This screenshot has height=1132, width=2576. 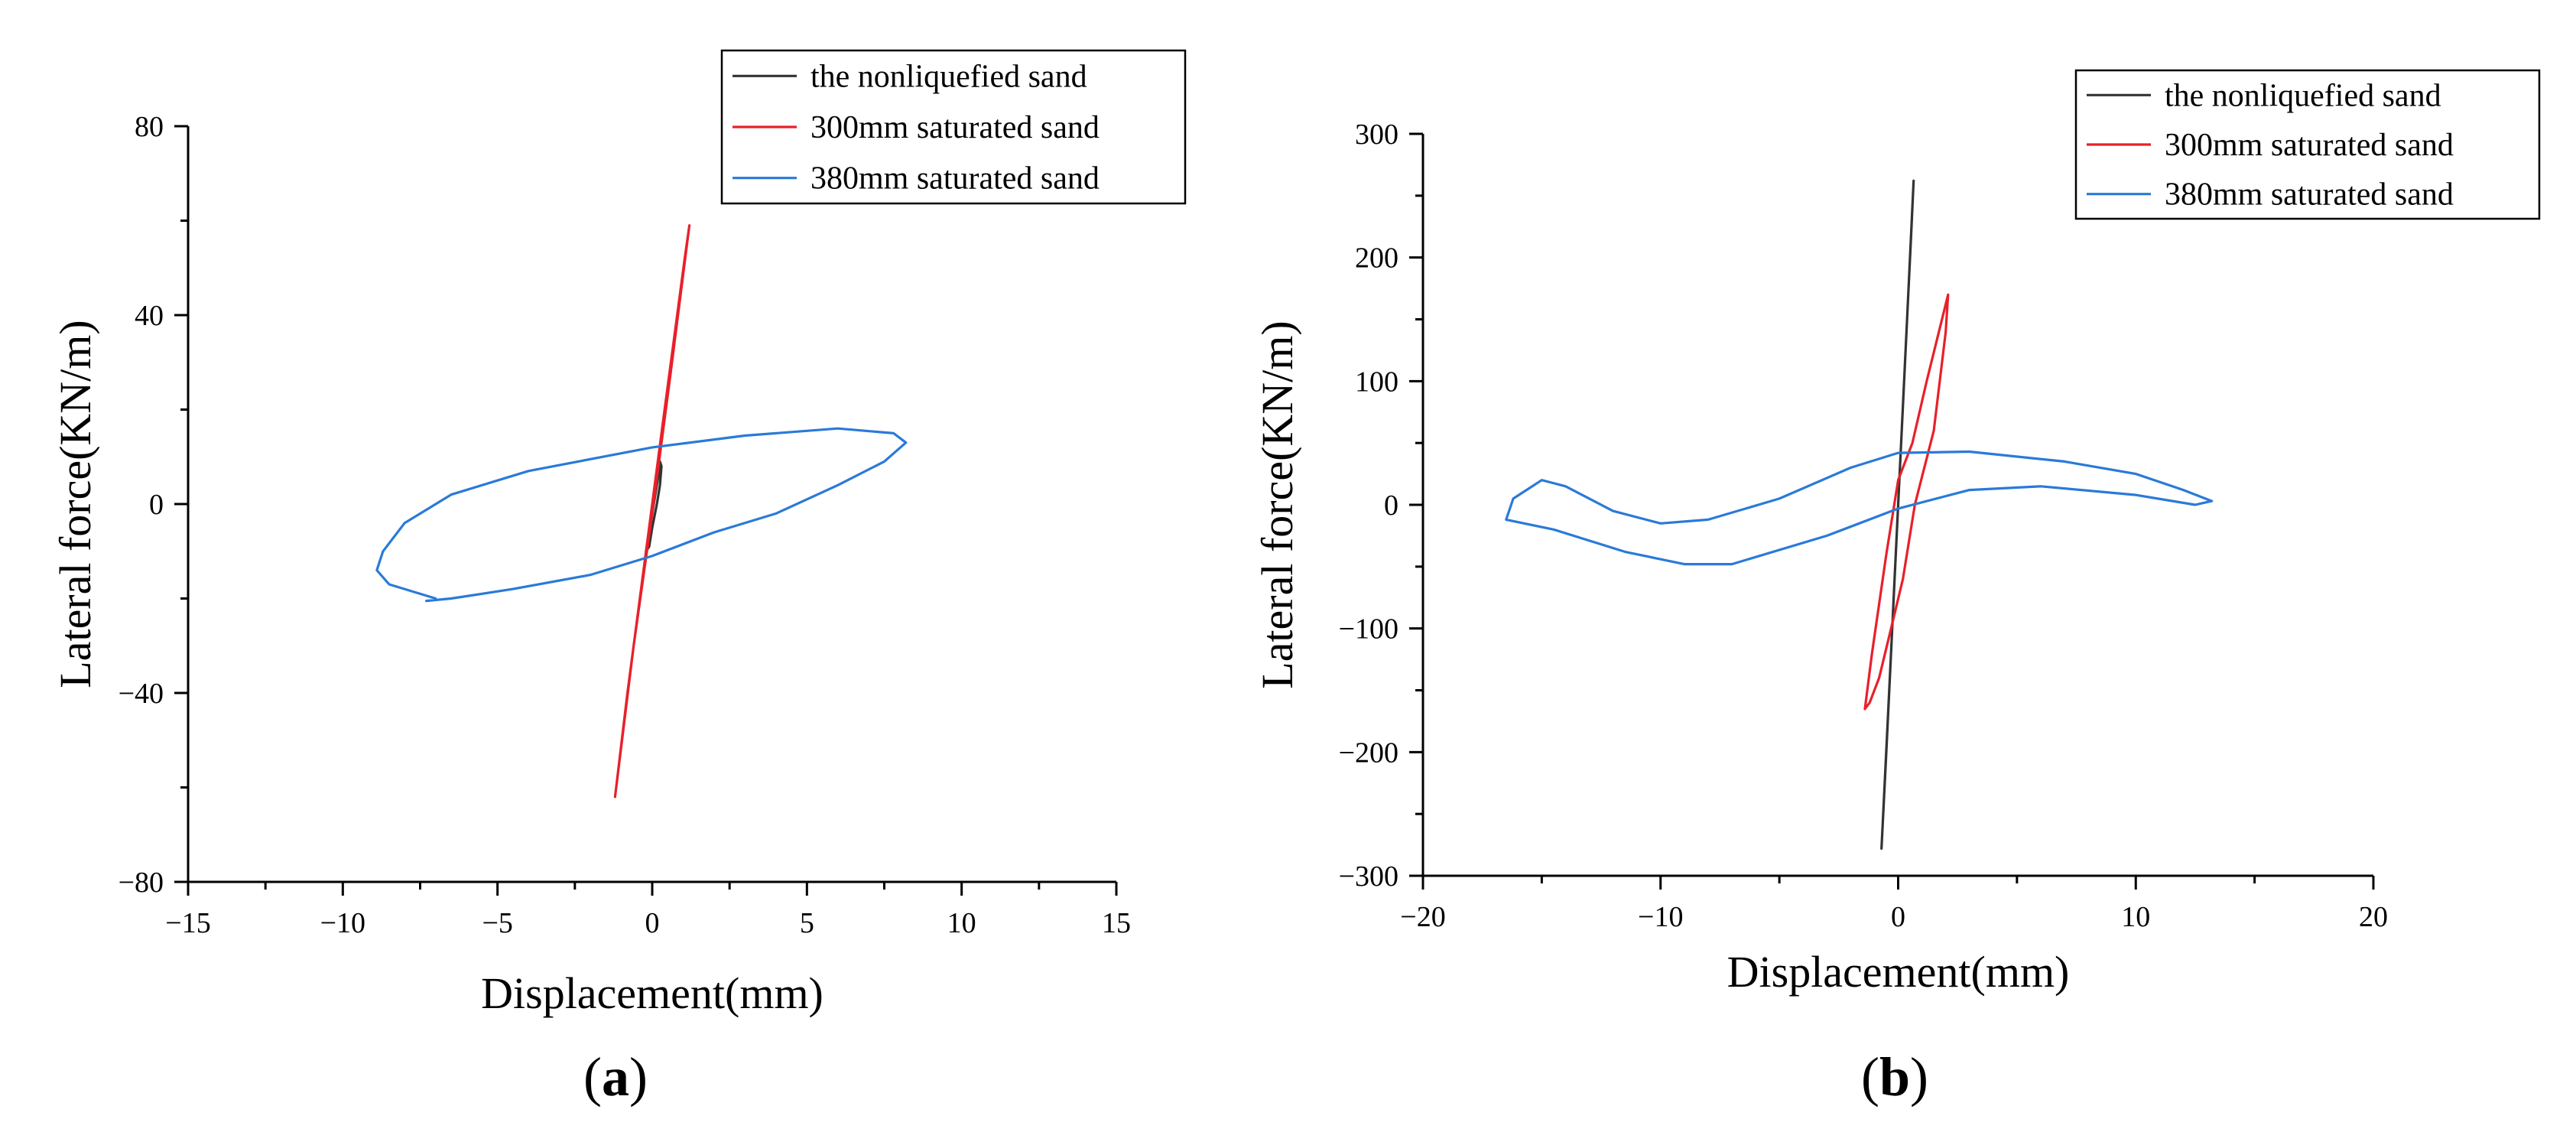 I want to click on y-tick-label: −40, so click(x=141, y=694).